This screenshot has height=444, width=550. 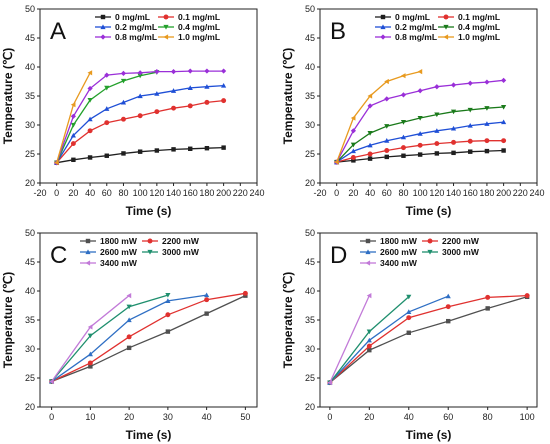 I want to click on panel-d-x-tick-label: 60, so click(x=448, y=417).